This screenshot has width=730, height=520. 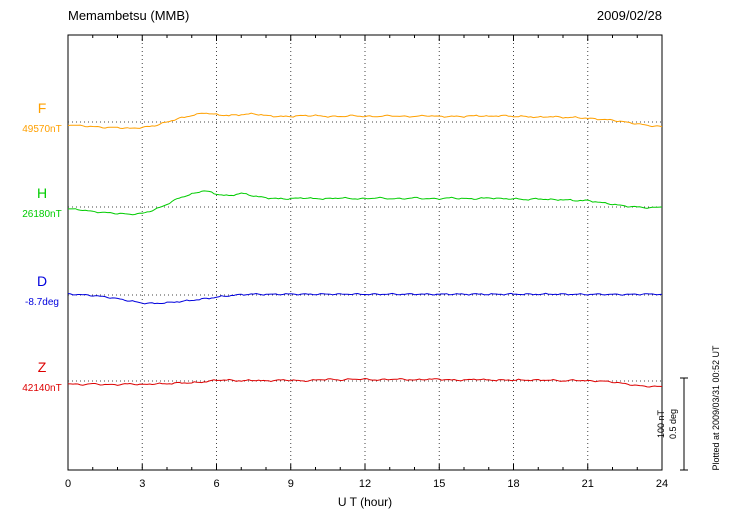 I want to click on series-baseline-value-D: -8.7deg, so click(x=42, y=302).